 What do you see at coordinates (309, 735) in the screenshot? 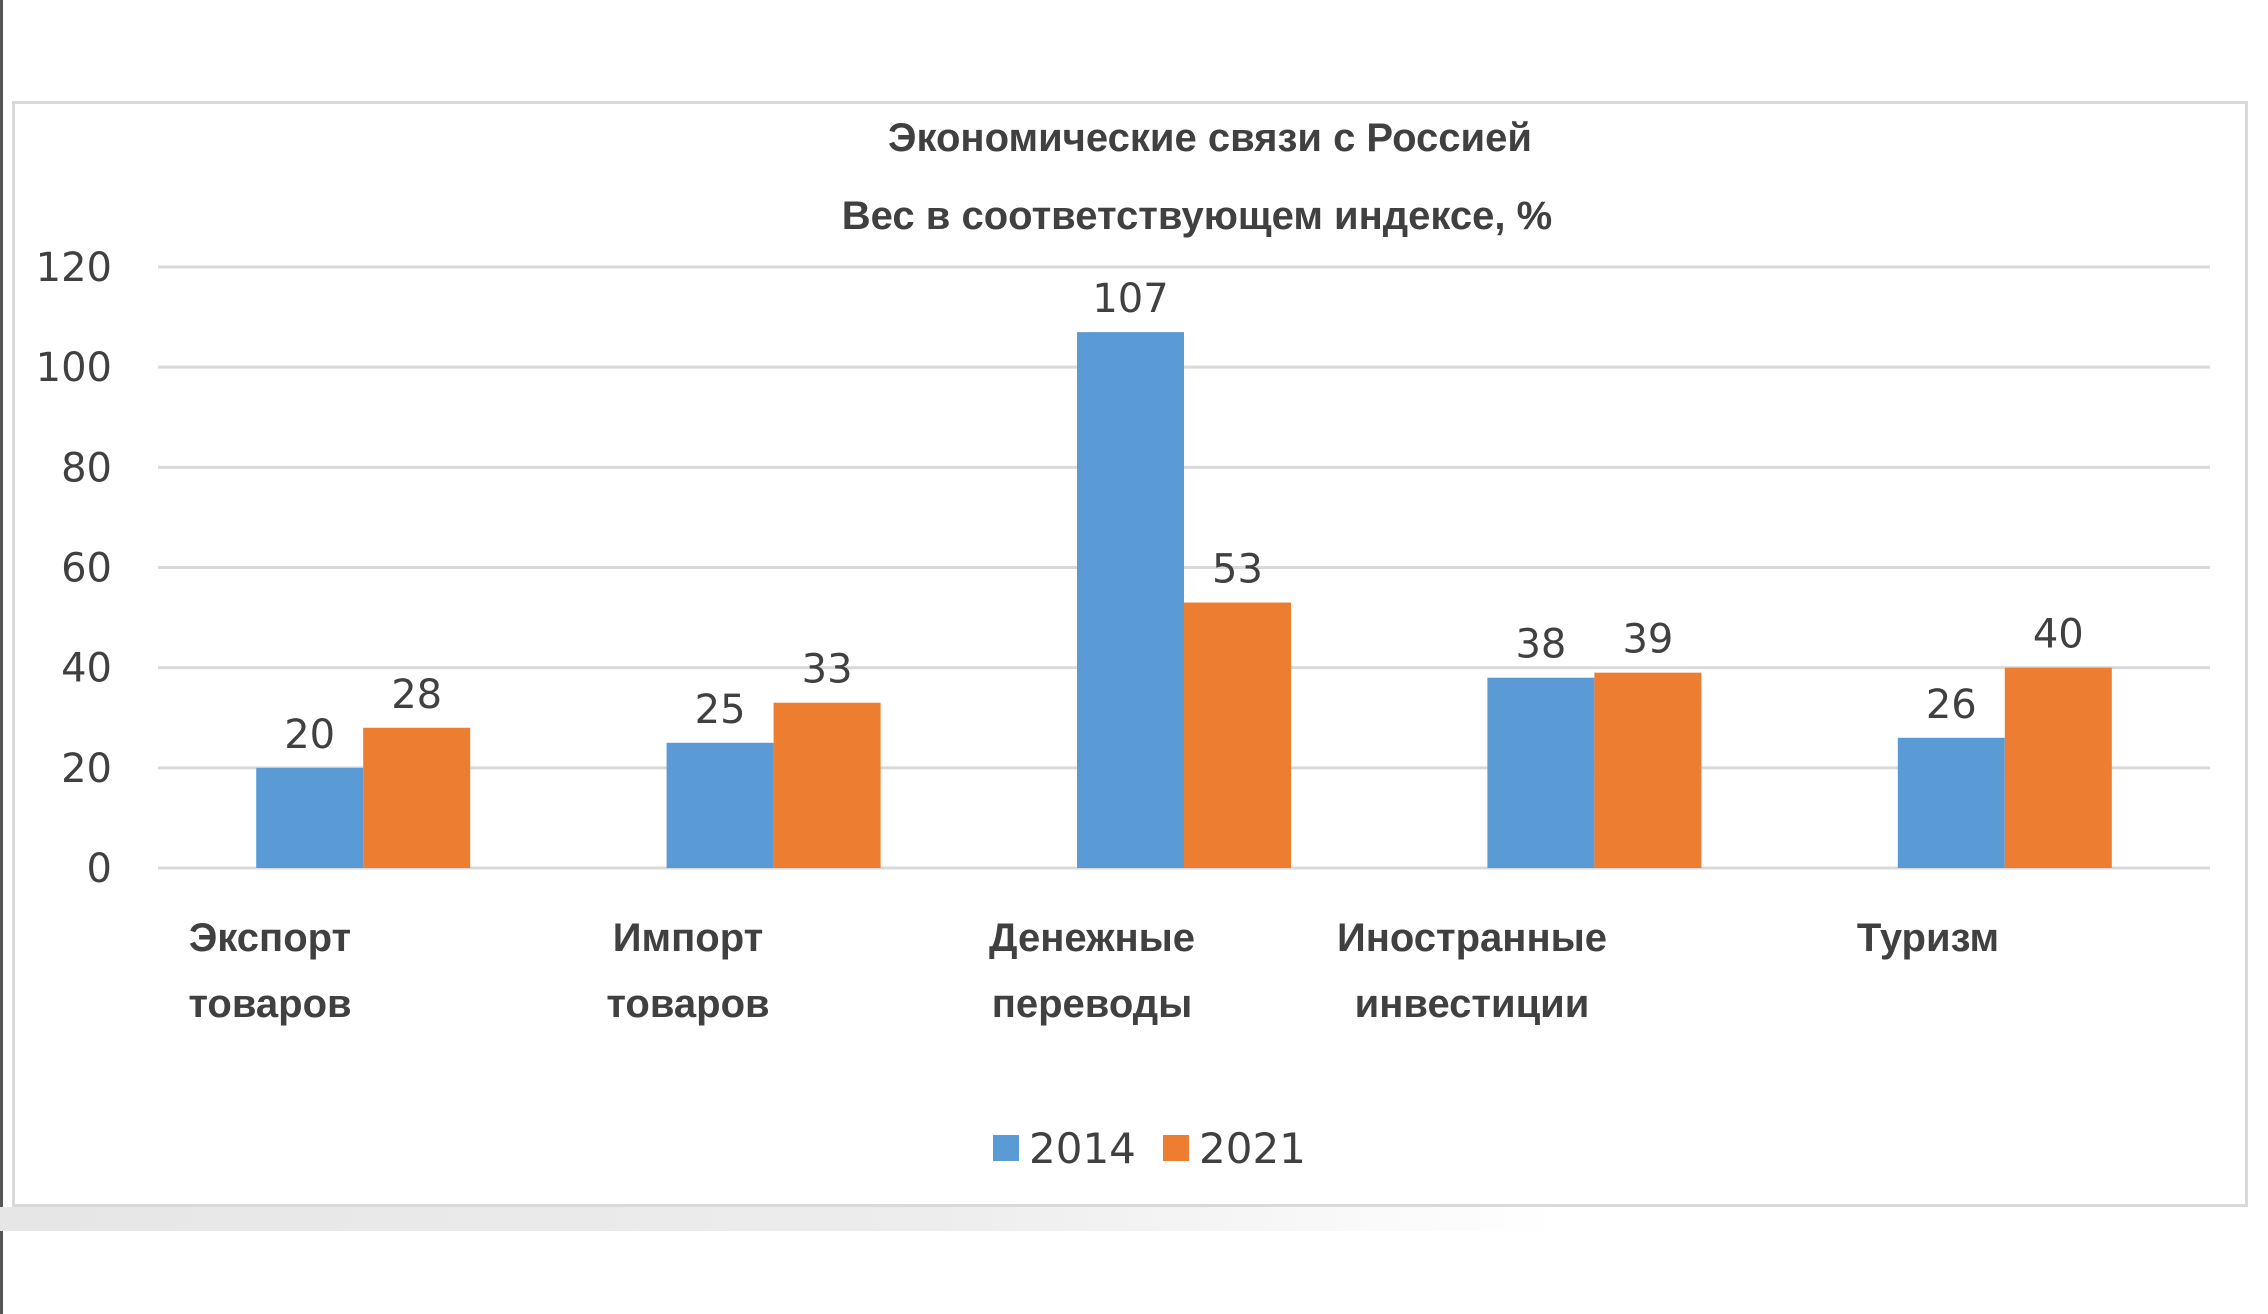
I see `data-label: 20` at bounding box center [309, 735].